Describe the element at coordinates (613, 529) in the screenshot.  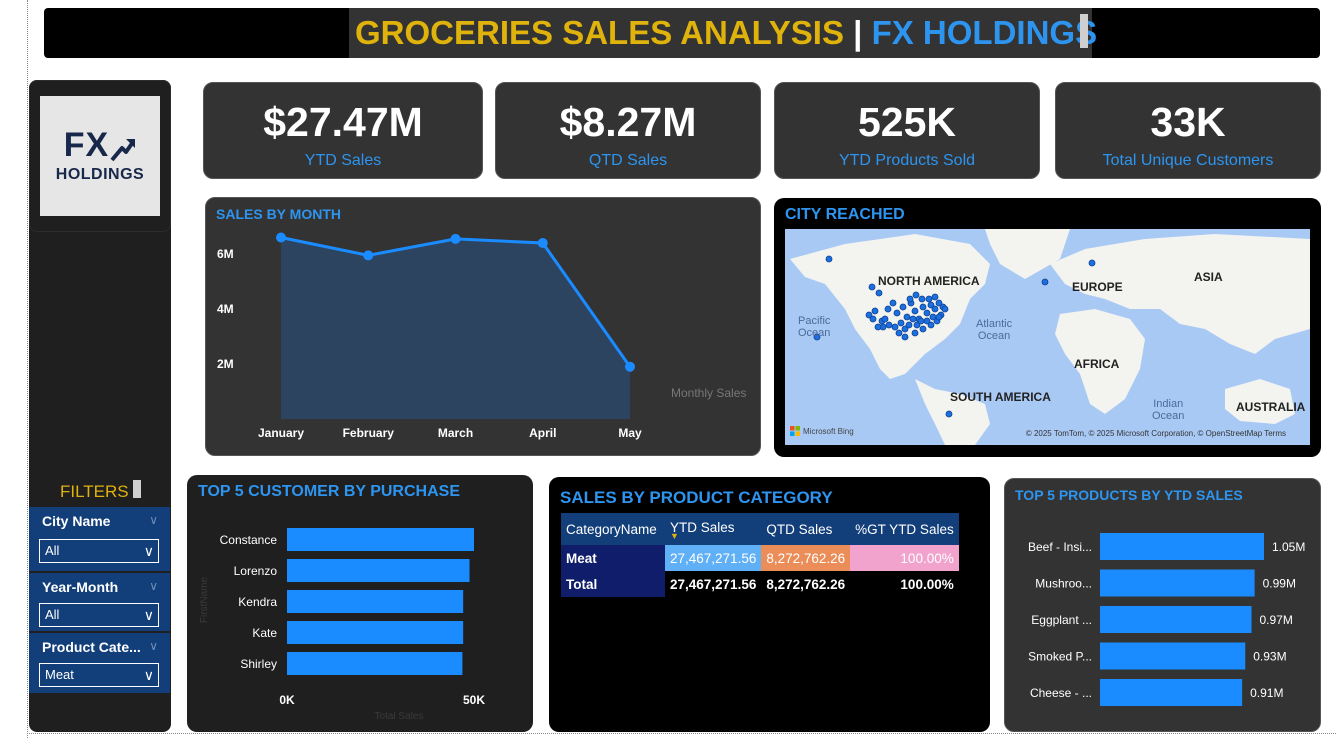
I see `column-header: CategoryName` at that location.